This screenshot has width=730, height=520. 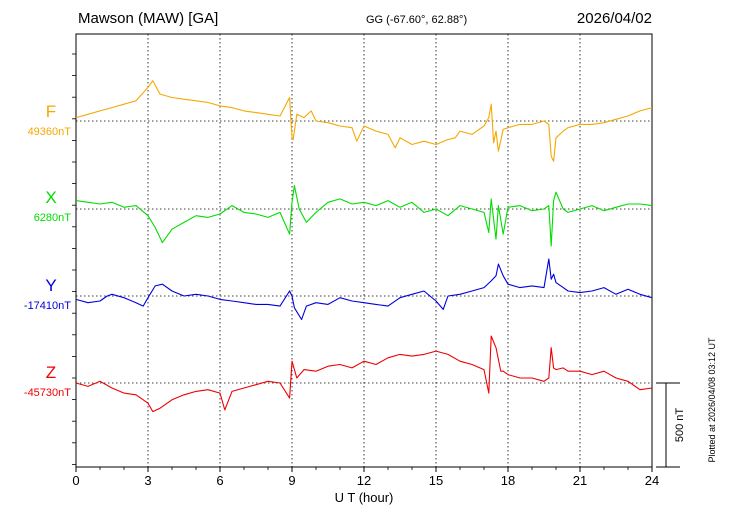 I want to click on series-line-f, so click(x=364, y=121).